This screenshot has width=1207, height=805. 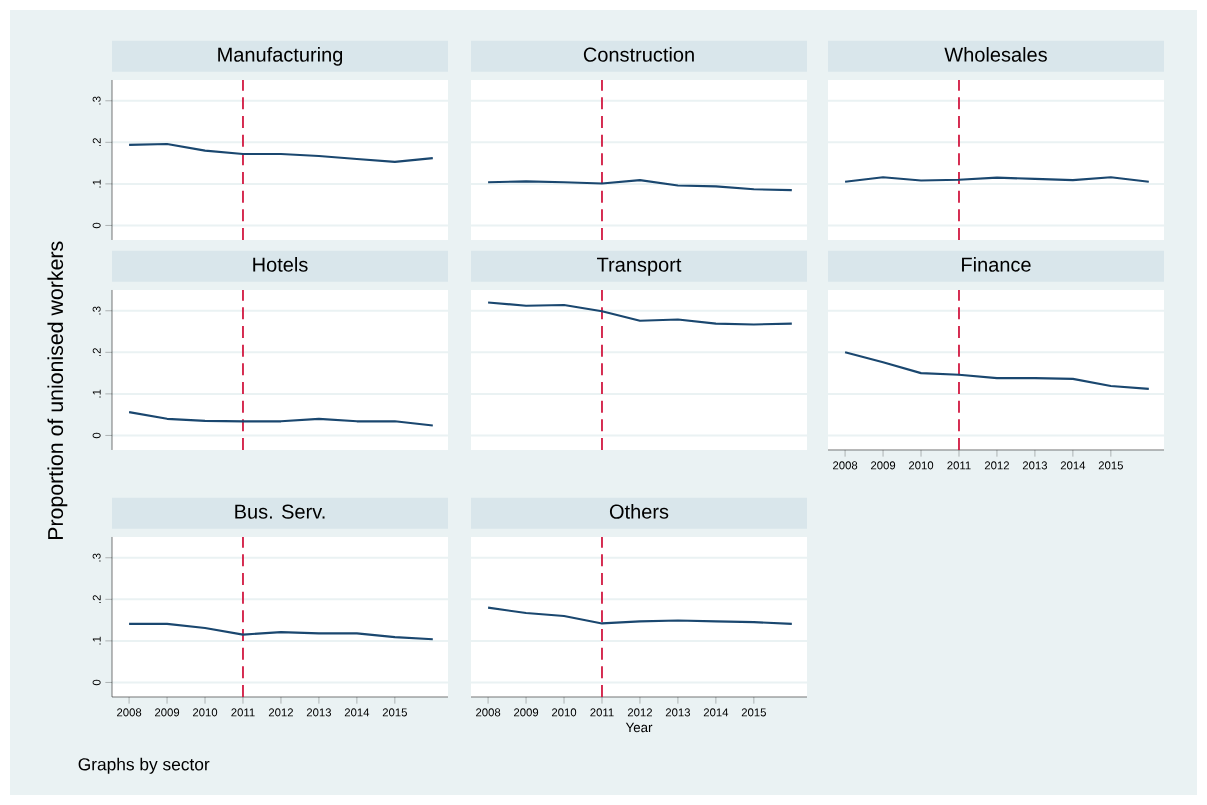 What do you see at coordinates (638, 54) in the screenshot?
I see `chart-title: Construction` at bounding box center [638, 54].